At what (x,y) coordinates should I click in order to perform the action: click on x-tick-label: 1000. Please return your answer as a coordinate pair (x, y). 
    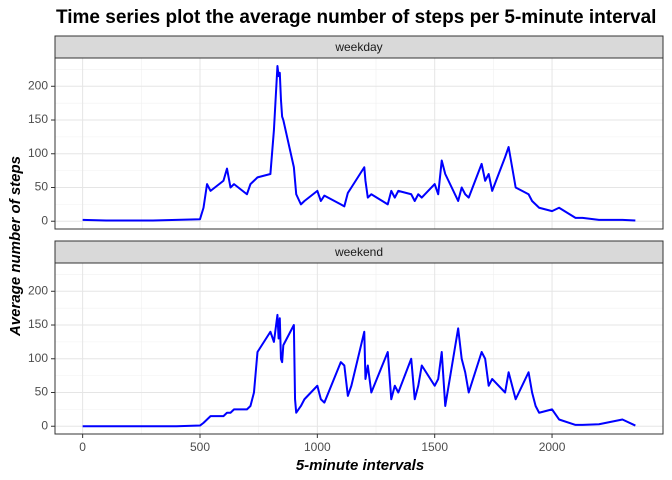
    Looking at the image, I should click on (317, 447).